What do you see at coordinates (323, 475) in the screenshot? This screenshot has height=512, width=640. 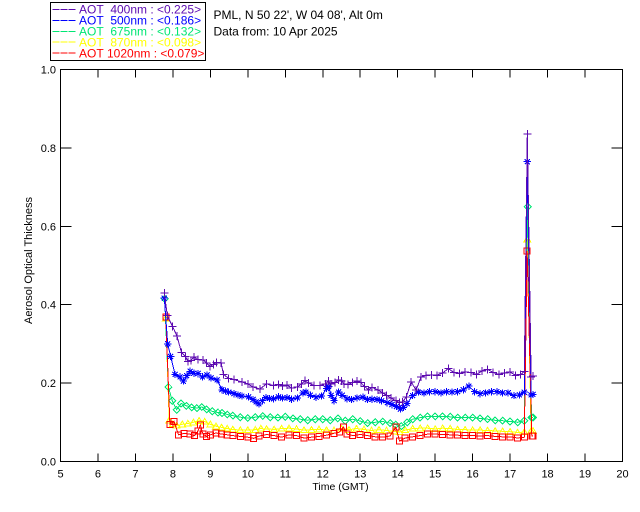 I see `svg-text: 12` at bounding box center [323, 475].